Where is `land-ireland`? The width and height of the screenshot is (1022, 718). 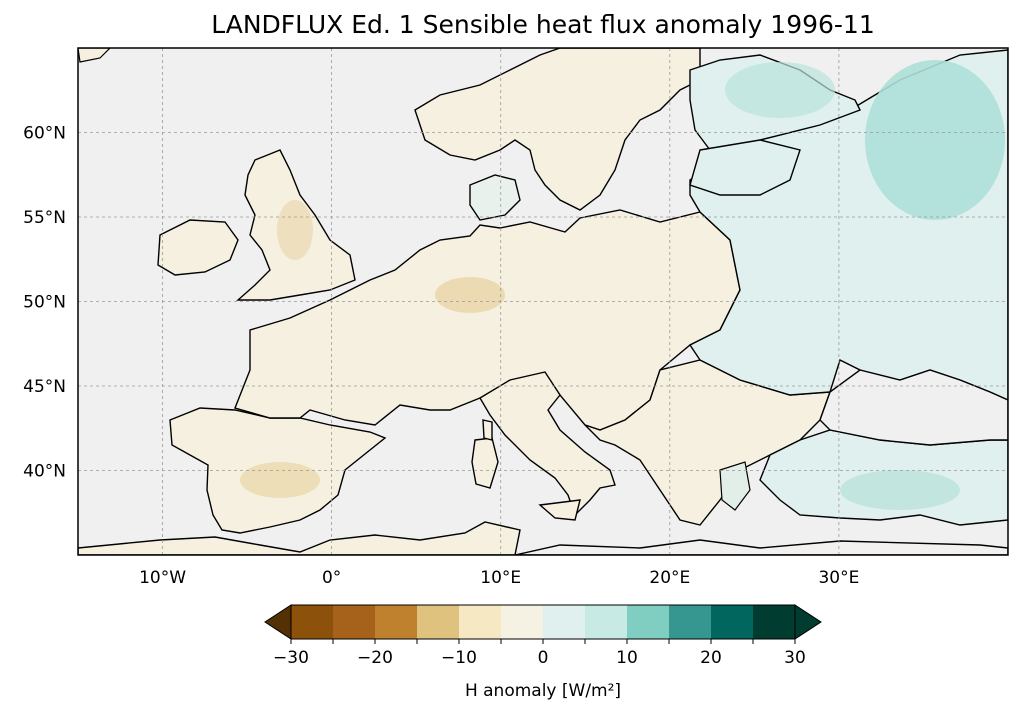
land-ireland is located at coordinates (198, 247).